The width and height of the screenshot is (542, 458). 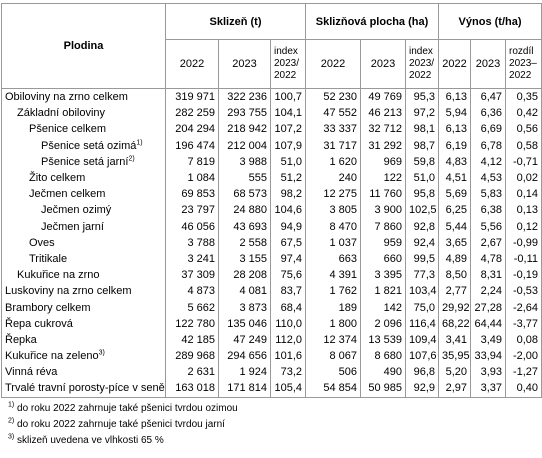 I want to click on cell-value: 3,93, so click(x=488, y=372).